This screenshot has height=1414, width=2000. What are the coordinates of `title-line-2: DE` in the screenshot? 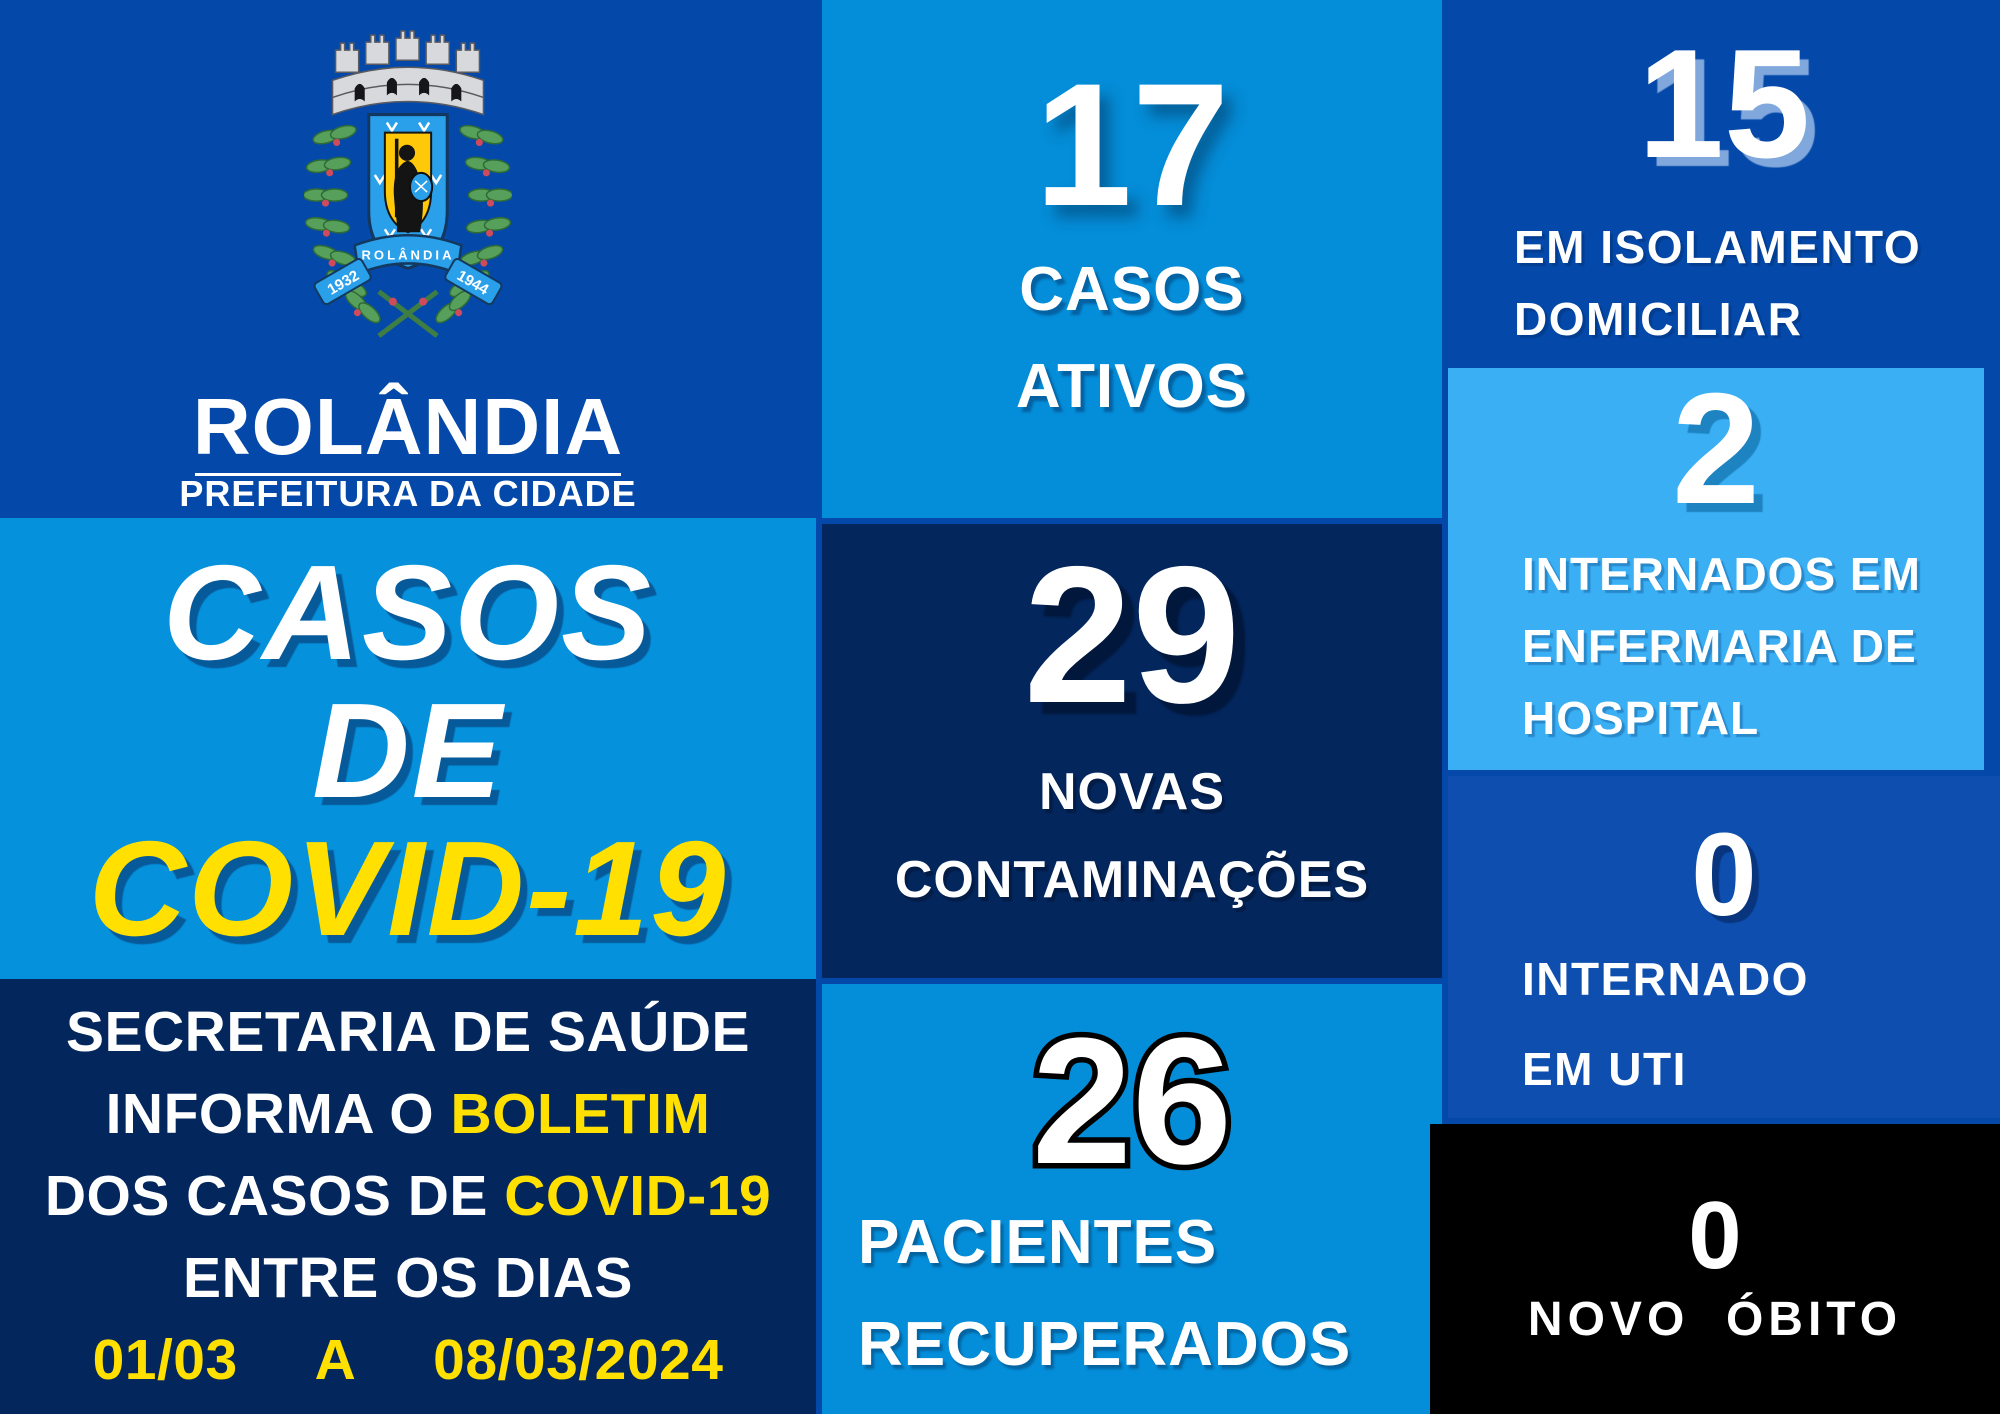 It's located at (408, 750).